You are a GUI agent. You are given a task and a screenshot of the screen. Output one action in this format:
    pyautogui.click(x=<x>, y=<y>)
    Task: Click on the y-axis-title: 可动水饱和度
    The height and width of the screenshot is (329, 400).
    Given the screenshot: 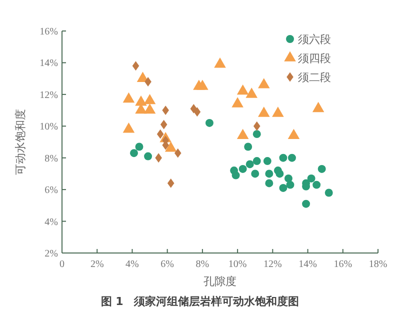 What is the action you would take?
    pyautogui.click(x=20, y=142)
    